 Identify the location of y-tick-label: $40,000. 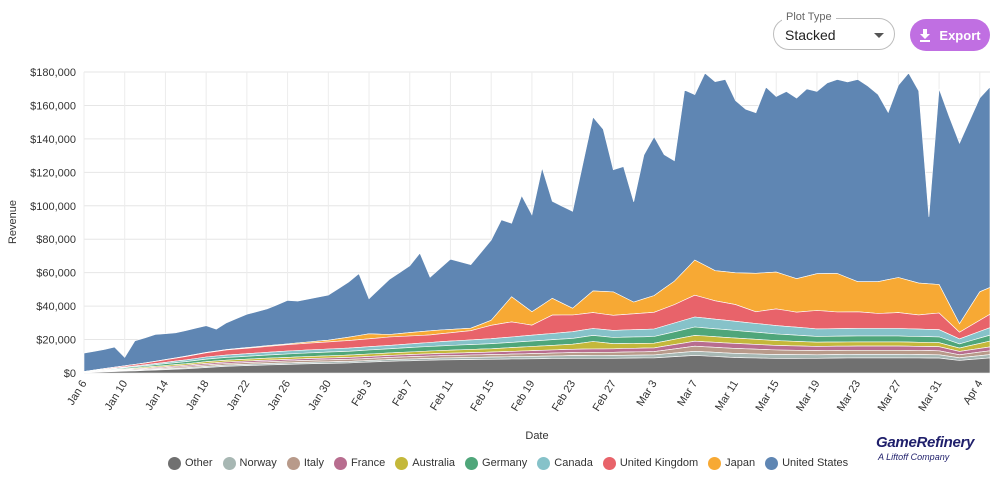
(56, 307).